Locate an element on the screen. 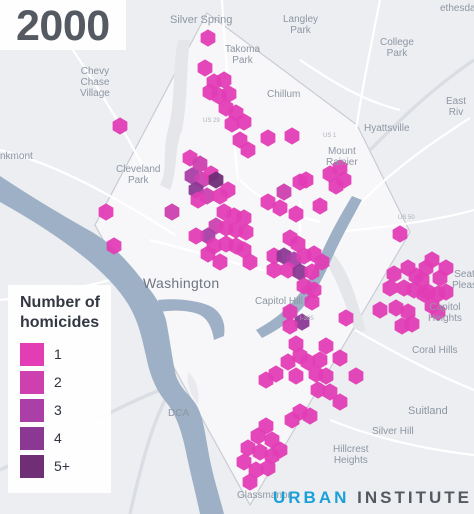  place-label-capitol-hill: Capitol Hill is located at coordinates (279, 301).